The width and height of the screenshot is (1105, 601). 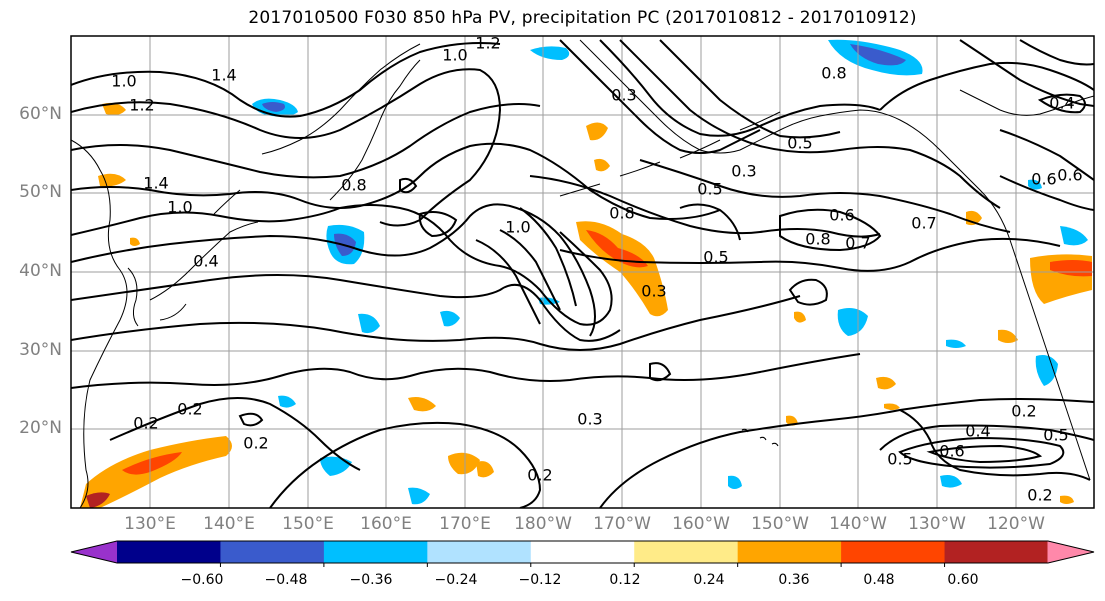 I want to click on colorbar-tick-label: −0.48, so click(x=286, y=580).